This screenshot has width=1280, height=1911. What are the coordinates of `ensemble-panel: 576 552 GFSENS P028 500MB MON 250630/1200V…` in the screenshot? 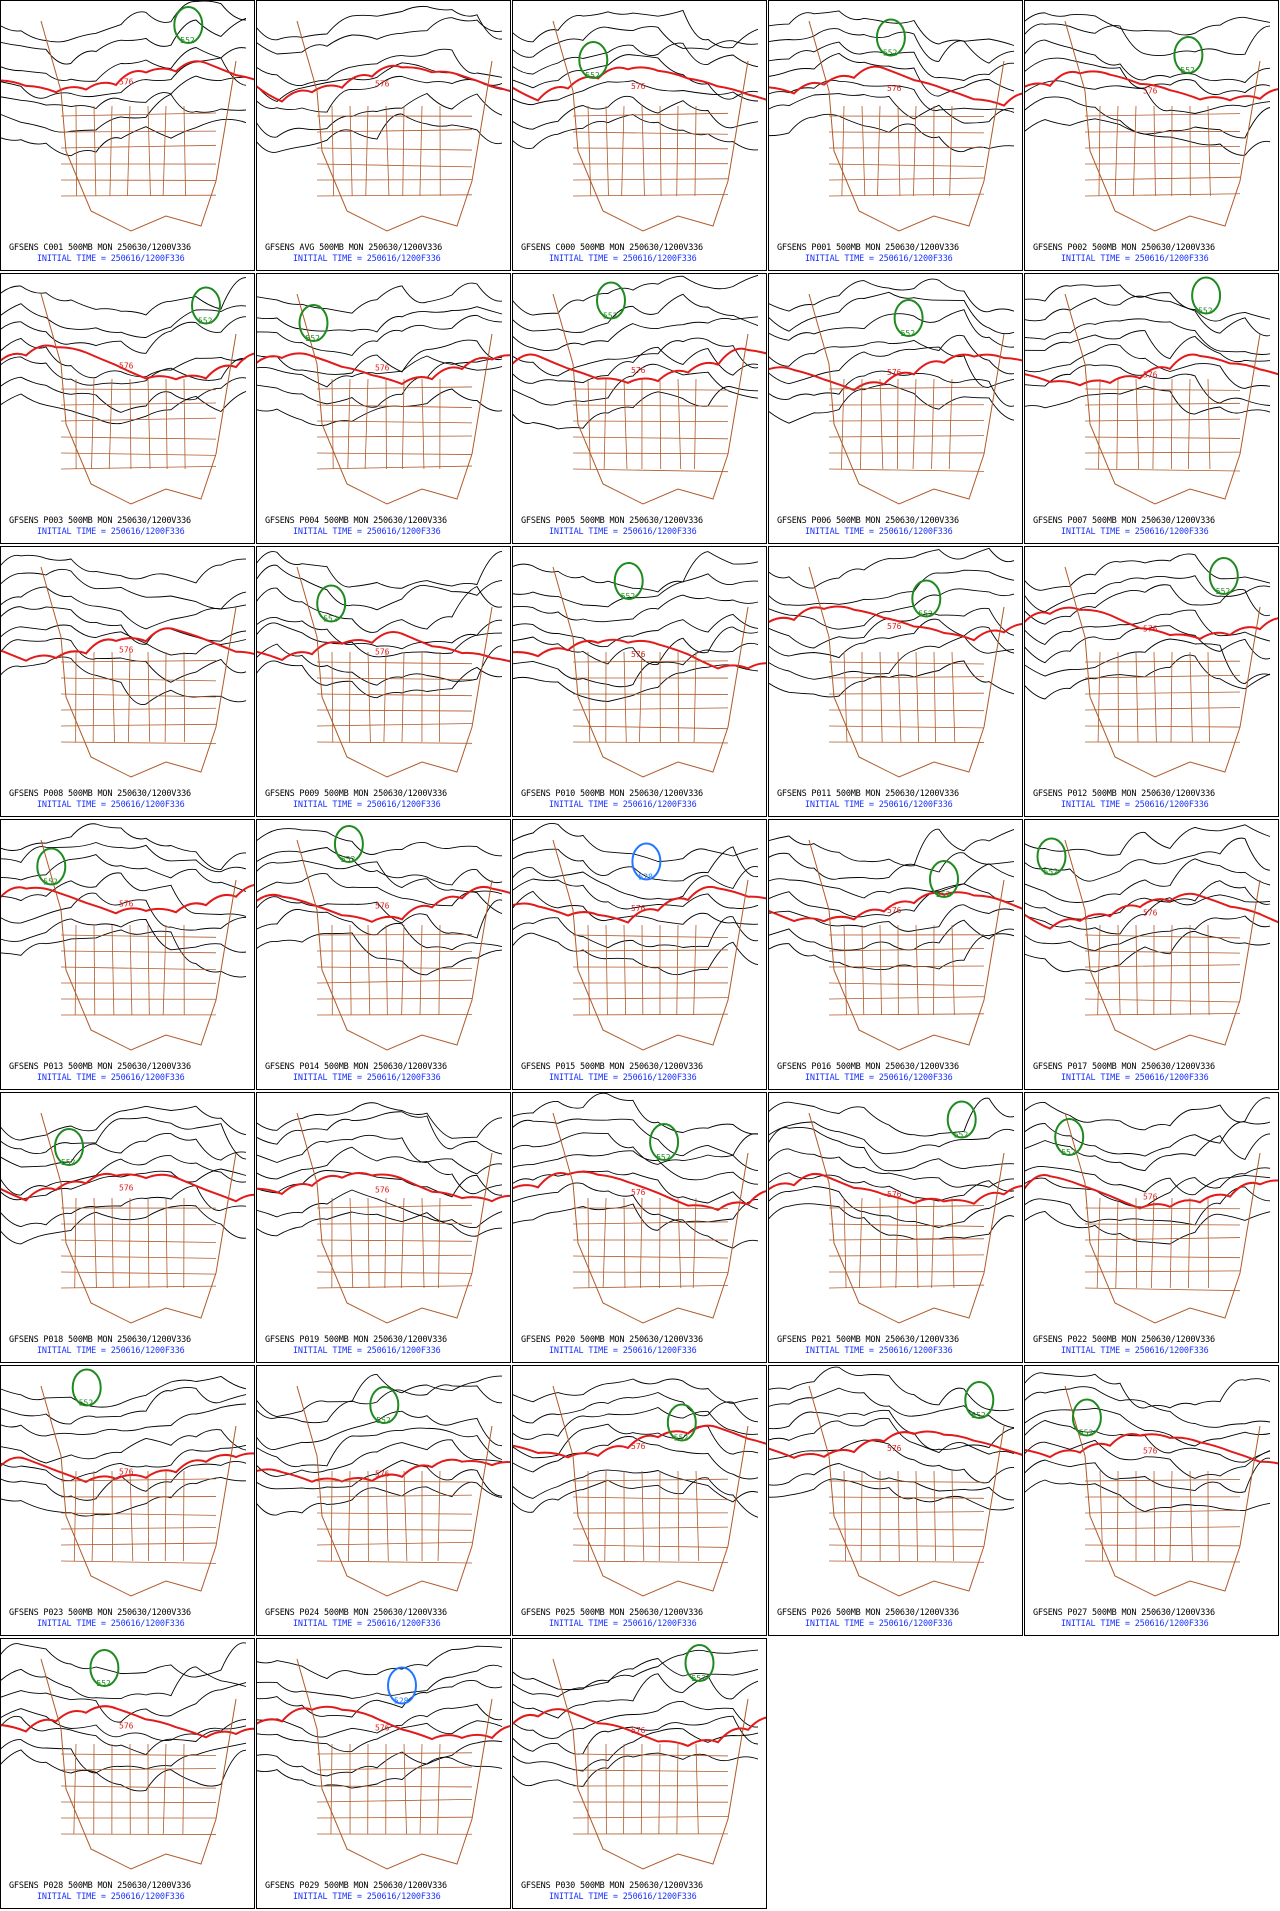 It's located at (127, 1773).